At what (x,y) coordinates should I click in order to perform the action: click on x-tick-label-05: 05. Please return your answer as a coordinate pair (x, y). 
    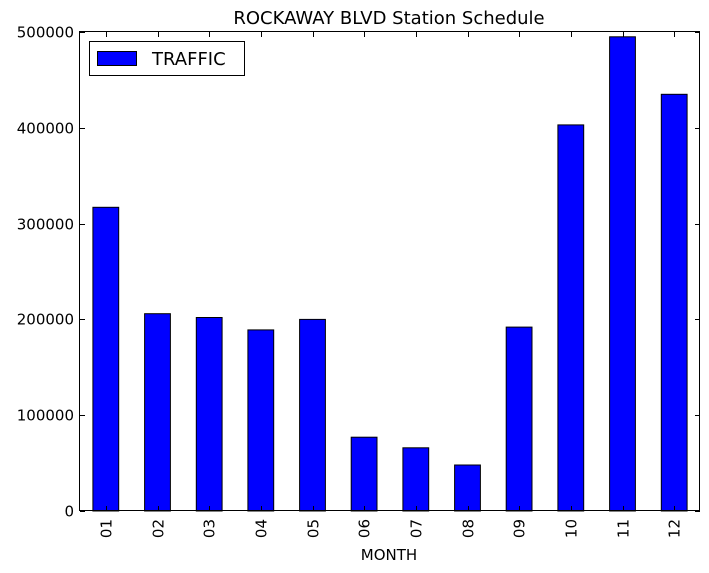
    Looking at the image, I should click on (314, 528).